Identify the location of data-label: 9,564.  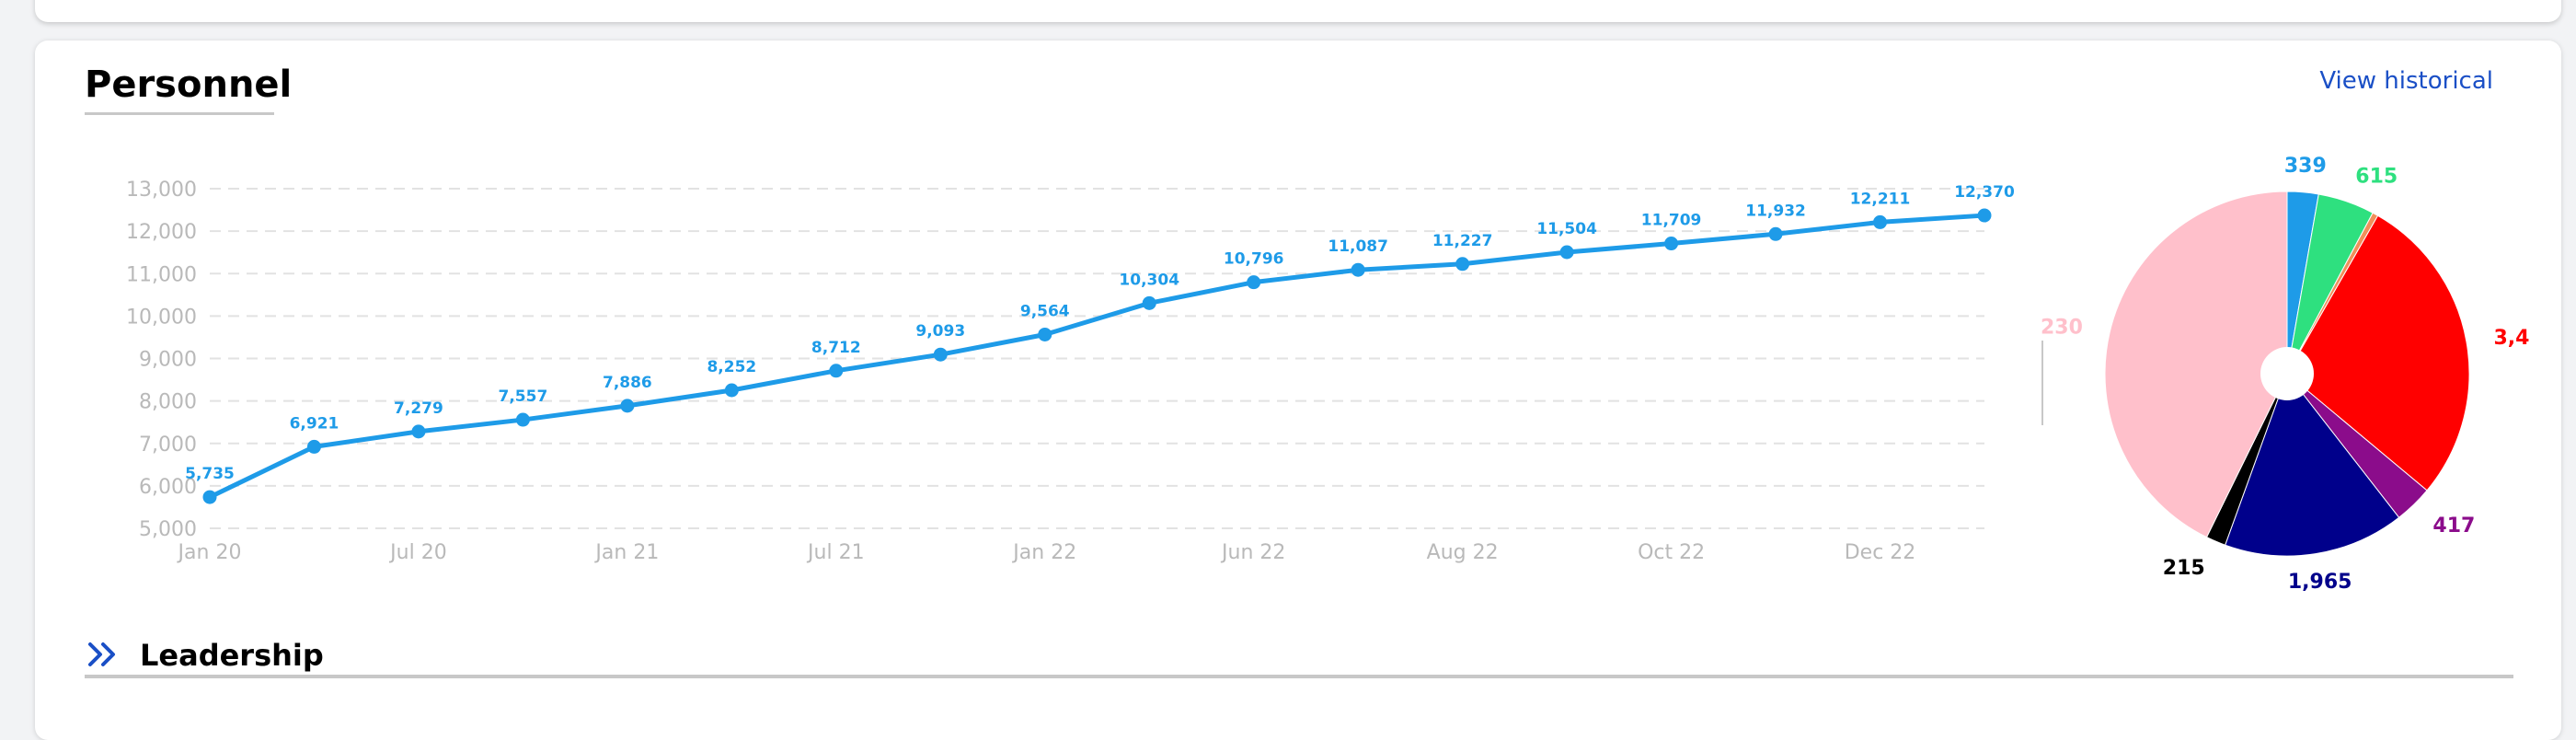
(1045, 311).